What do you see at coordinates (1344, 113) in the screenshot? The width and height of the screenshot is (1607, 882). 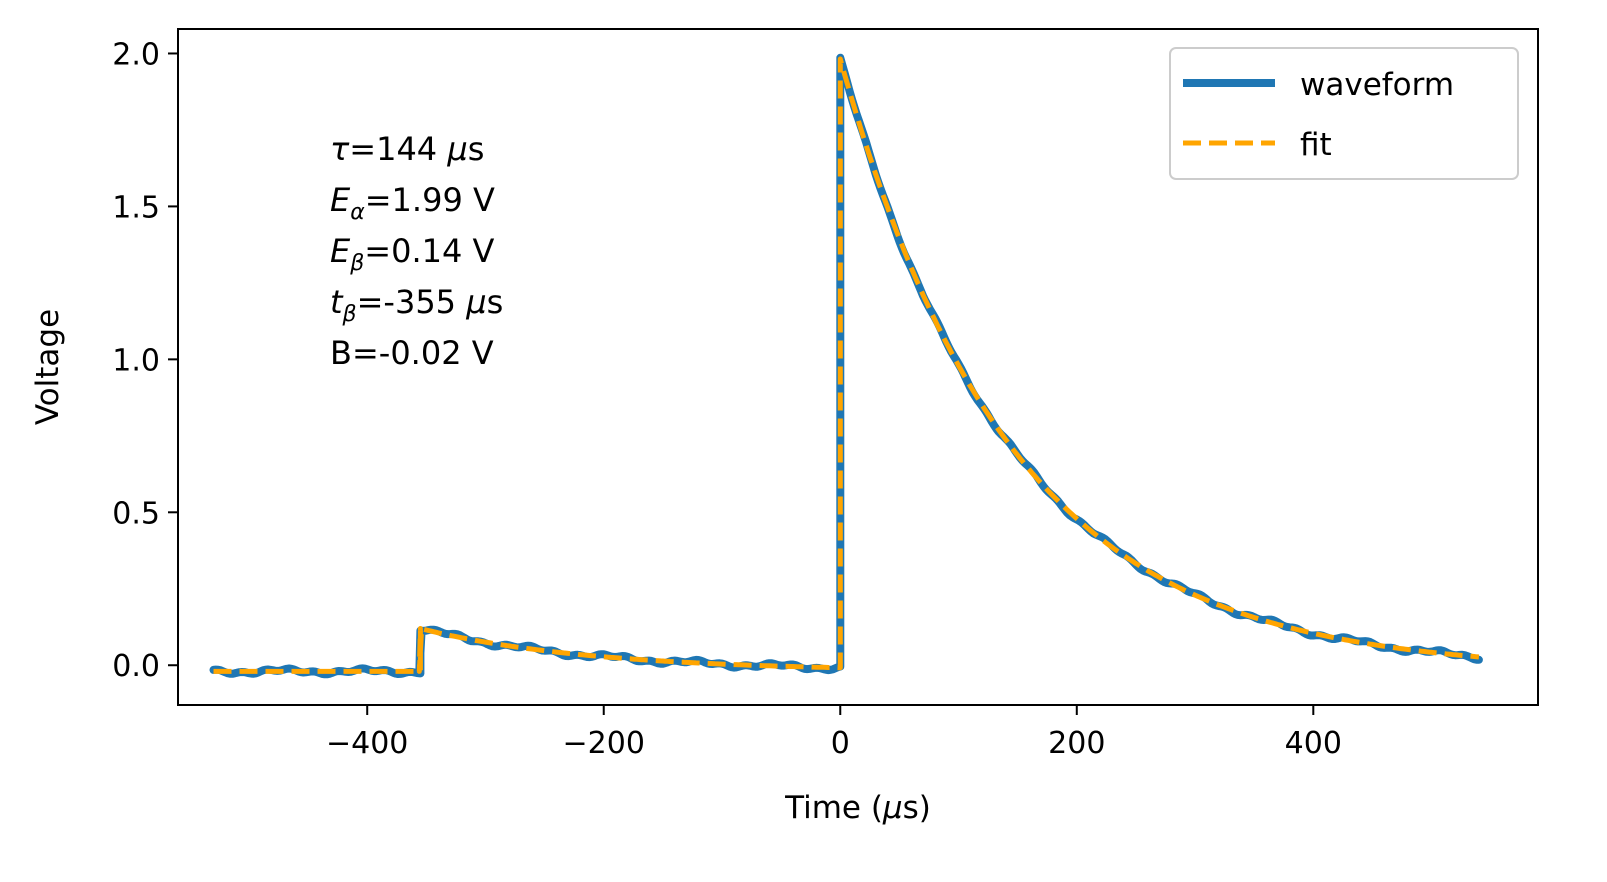 I see `legend: waveform fit` at bounding box center [1344, 113].